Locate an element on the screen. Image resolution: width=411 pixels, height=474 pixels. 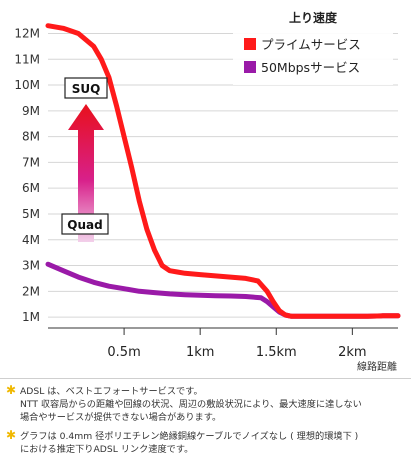
y-axis-labels: 1M 2M 3M 4M 5M 6M 7M 8M 9M 10M 11M 12M is located at coordinates (27, 175).